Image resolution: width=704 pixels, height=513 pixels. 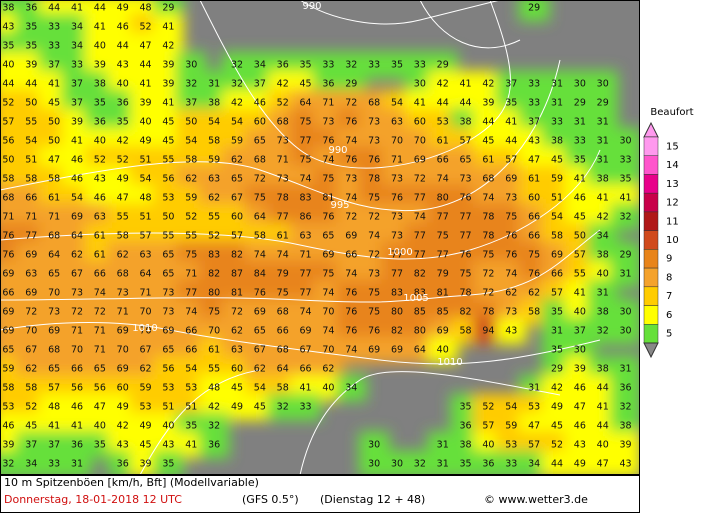 I want to click on grid-value: 33, so click(x=580, y=141).